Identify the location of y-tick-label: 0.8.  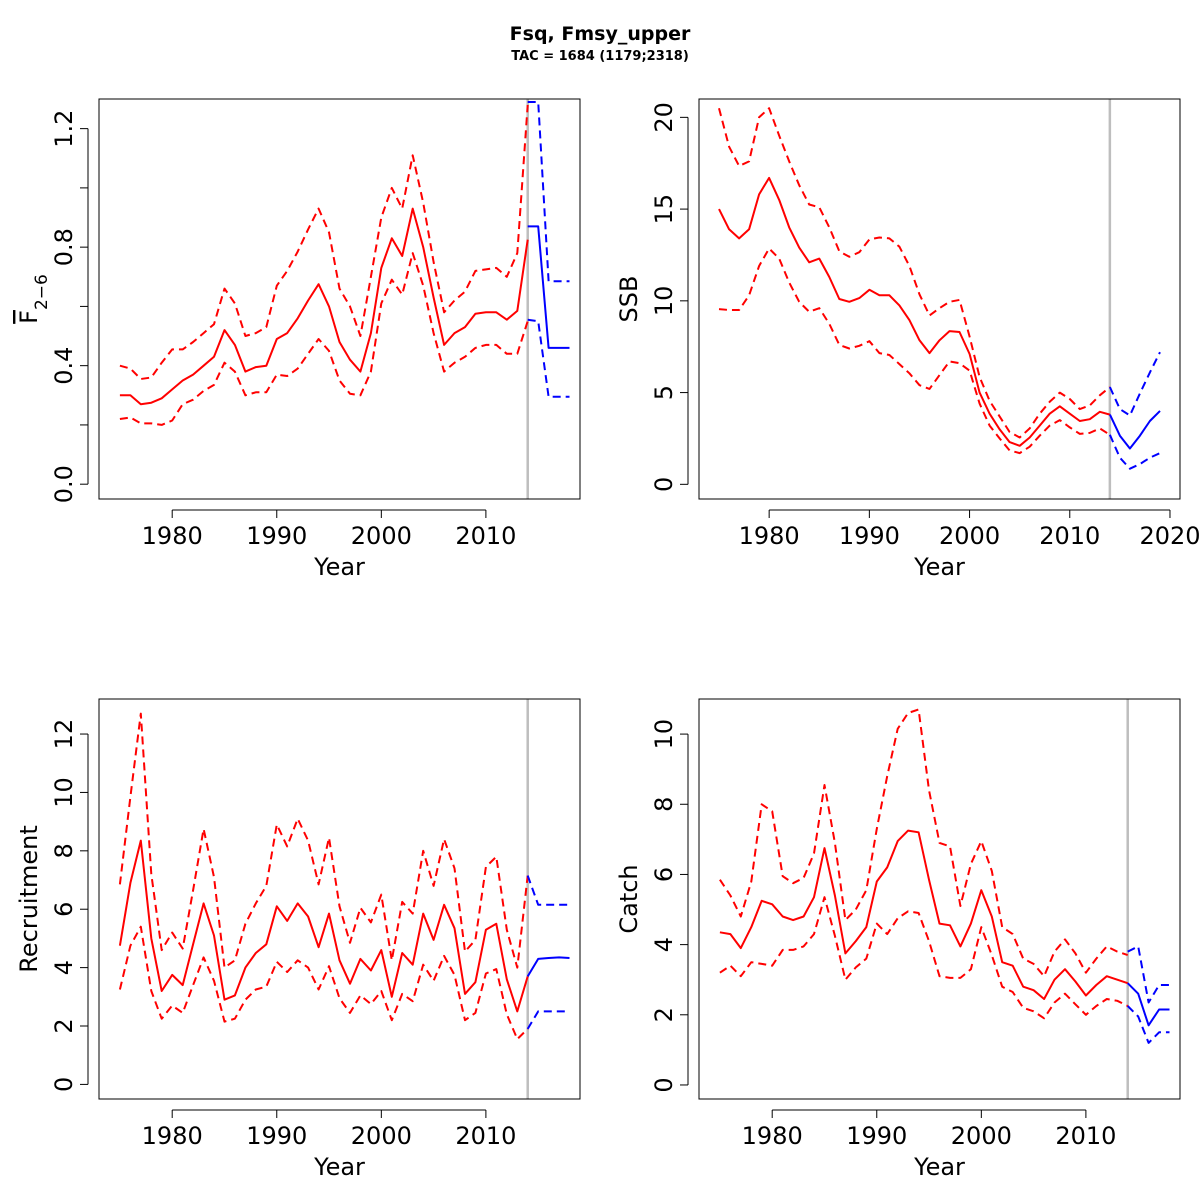
(64, 247).